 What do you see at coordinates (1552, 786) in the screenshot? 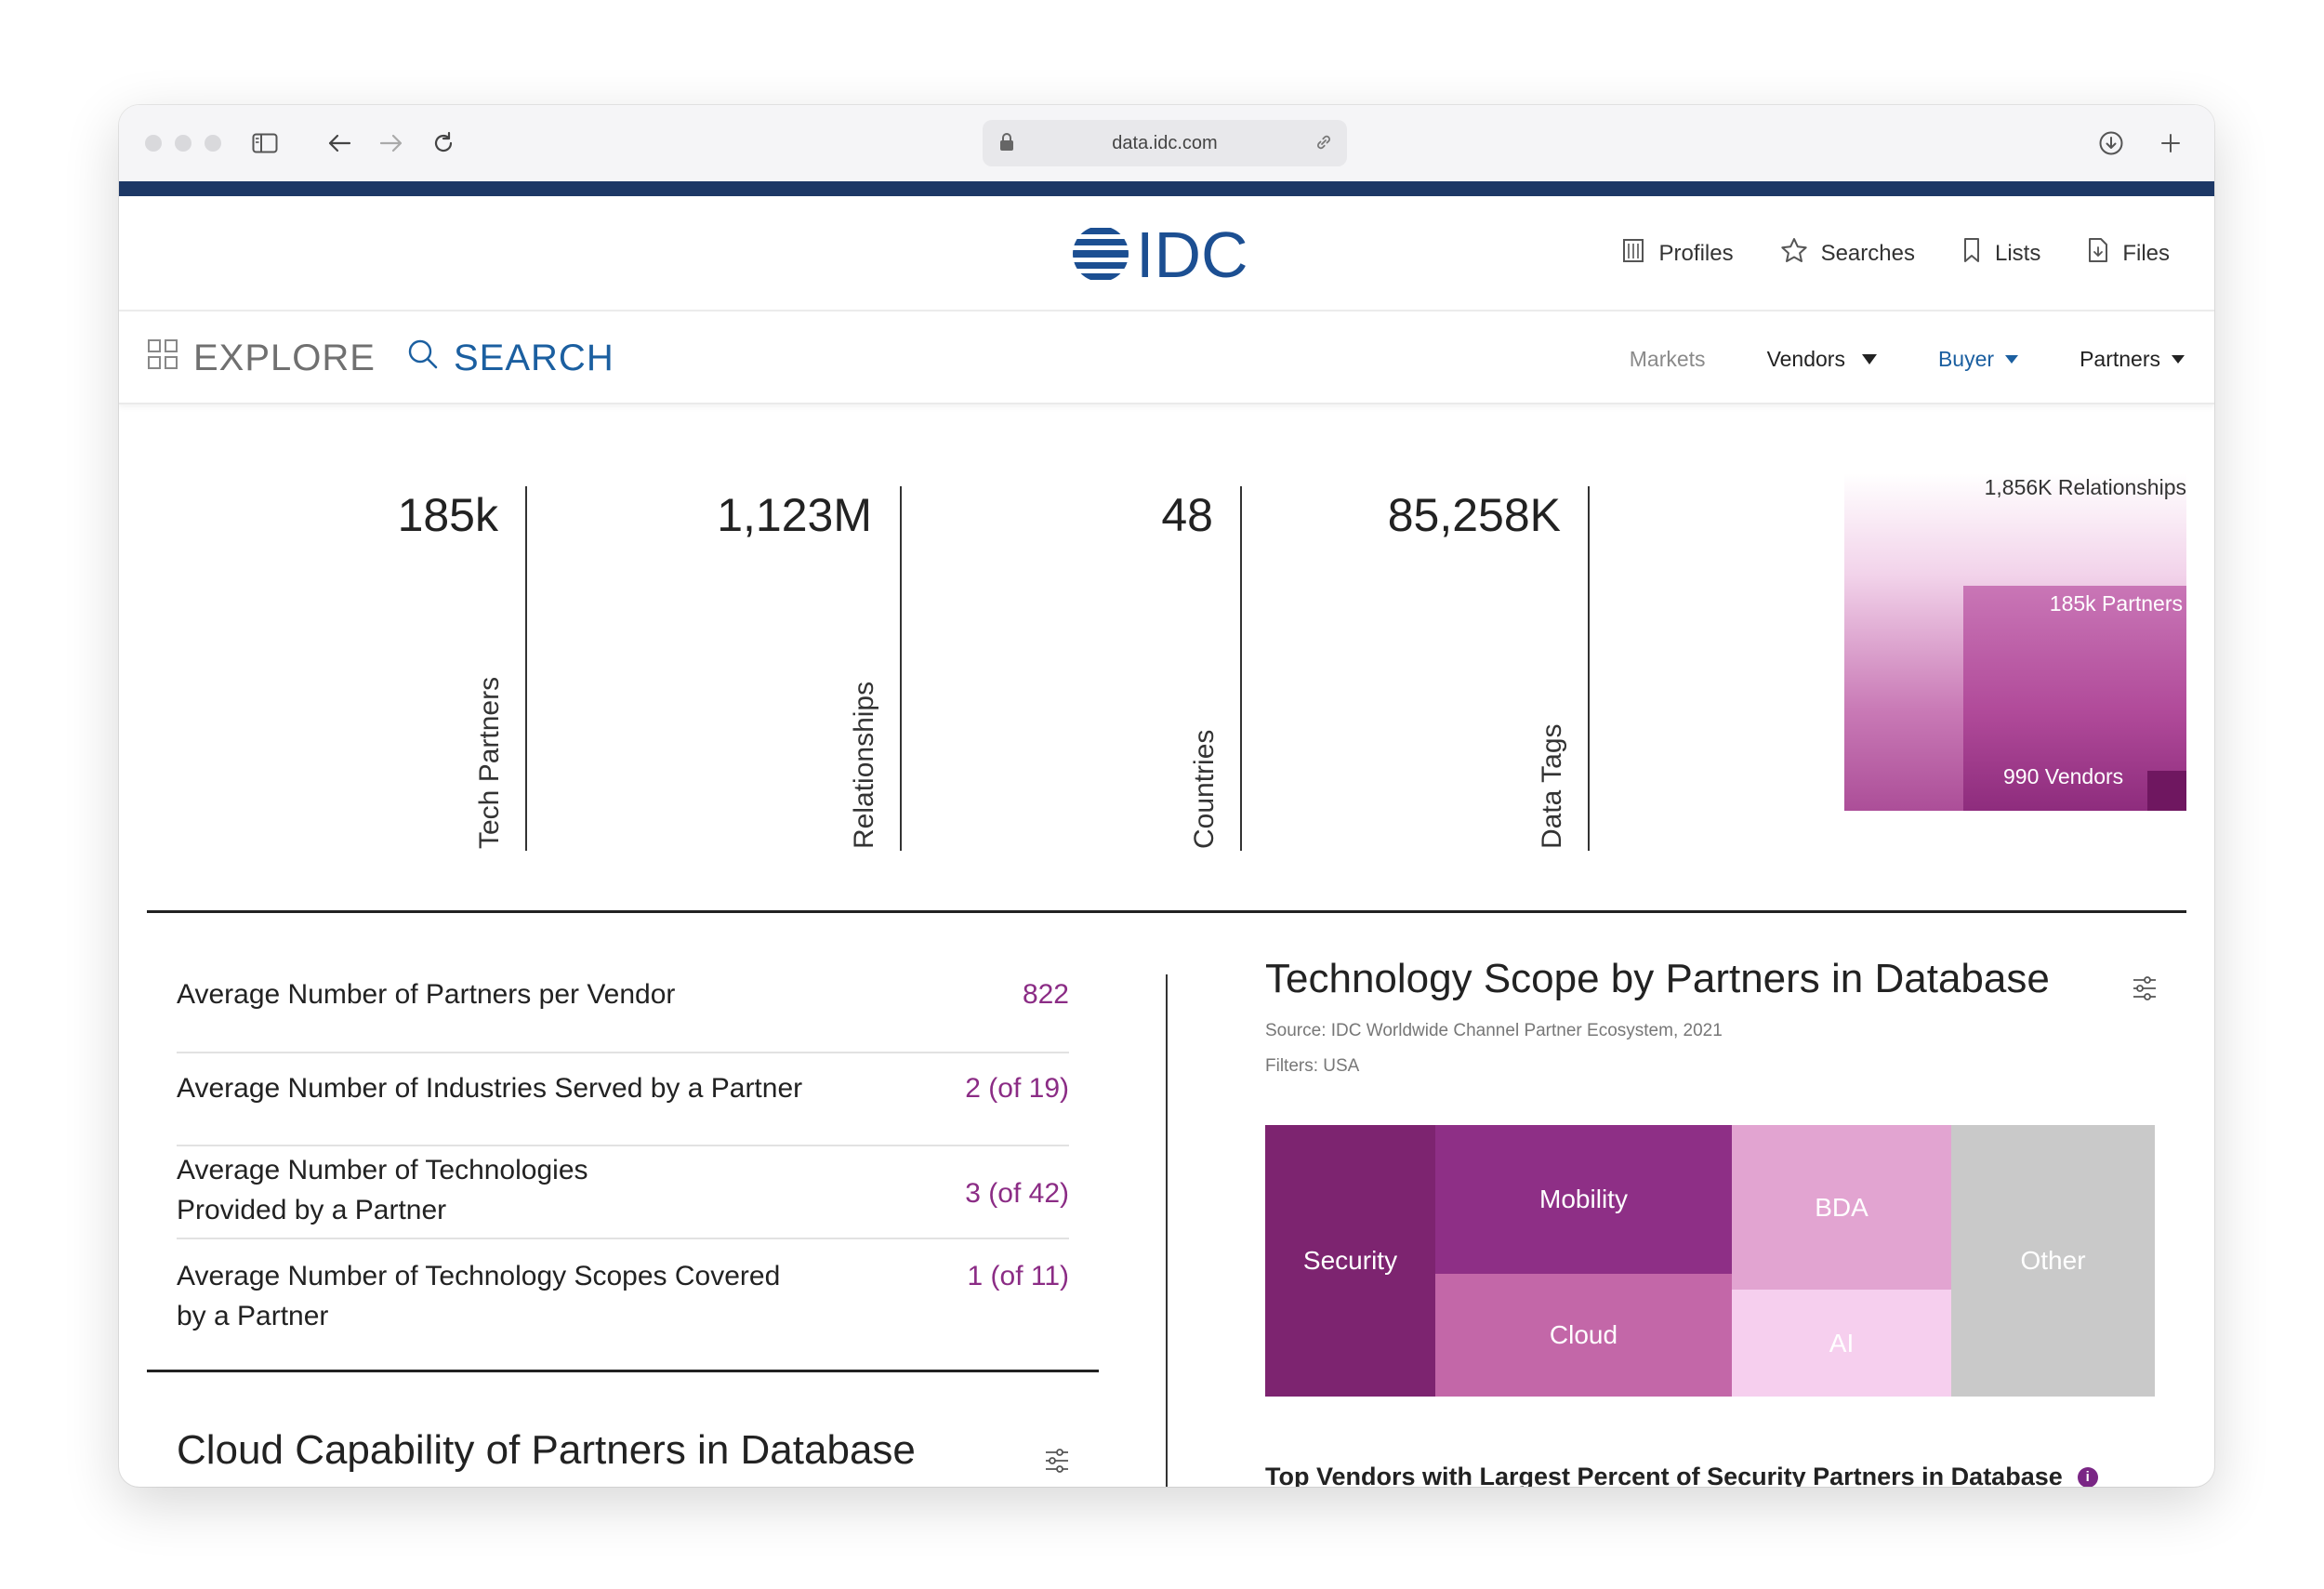
I see `stat-data-tags-label: Data Tags` at bounding box center [1552, 786].